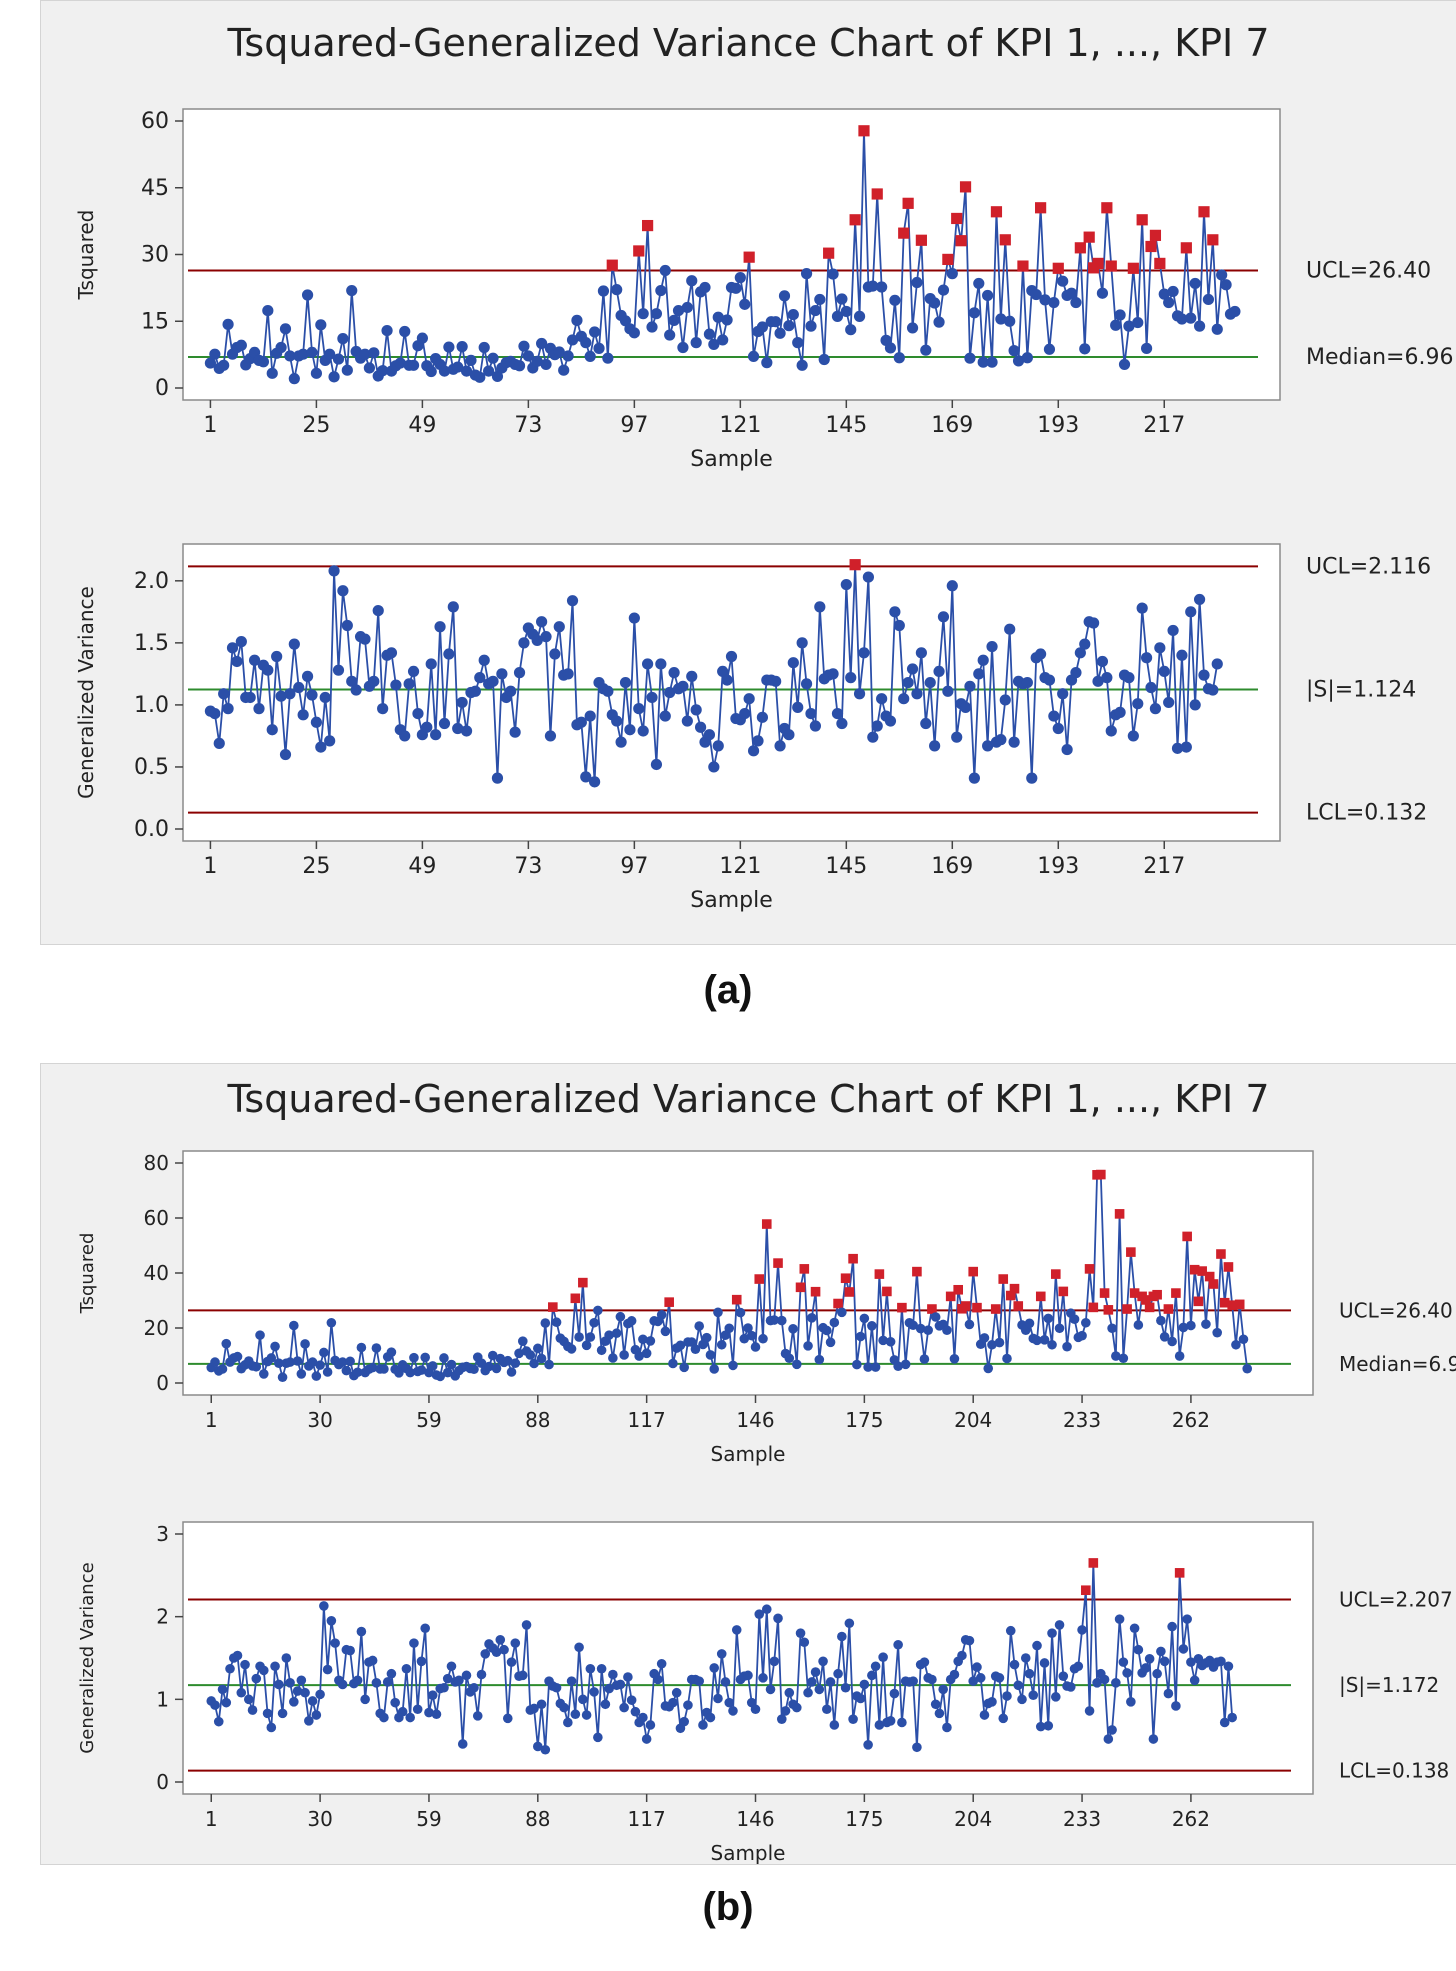 This screenshot has width=1456, height=1971. What do you see at coordinates (151, 829) in the screenshot?
I see `y-tick-label: 0.0` at bounding box center [151, 829].